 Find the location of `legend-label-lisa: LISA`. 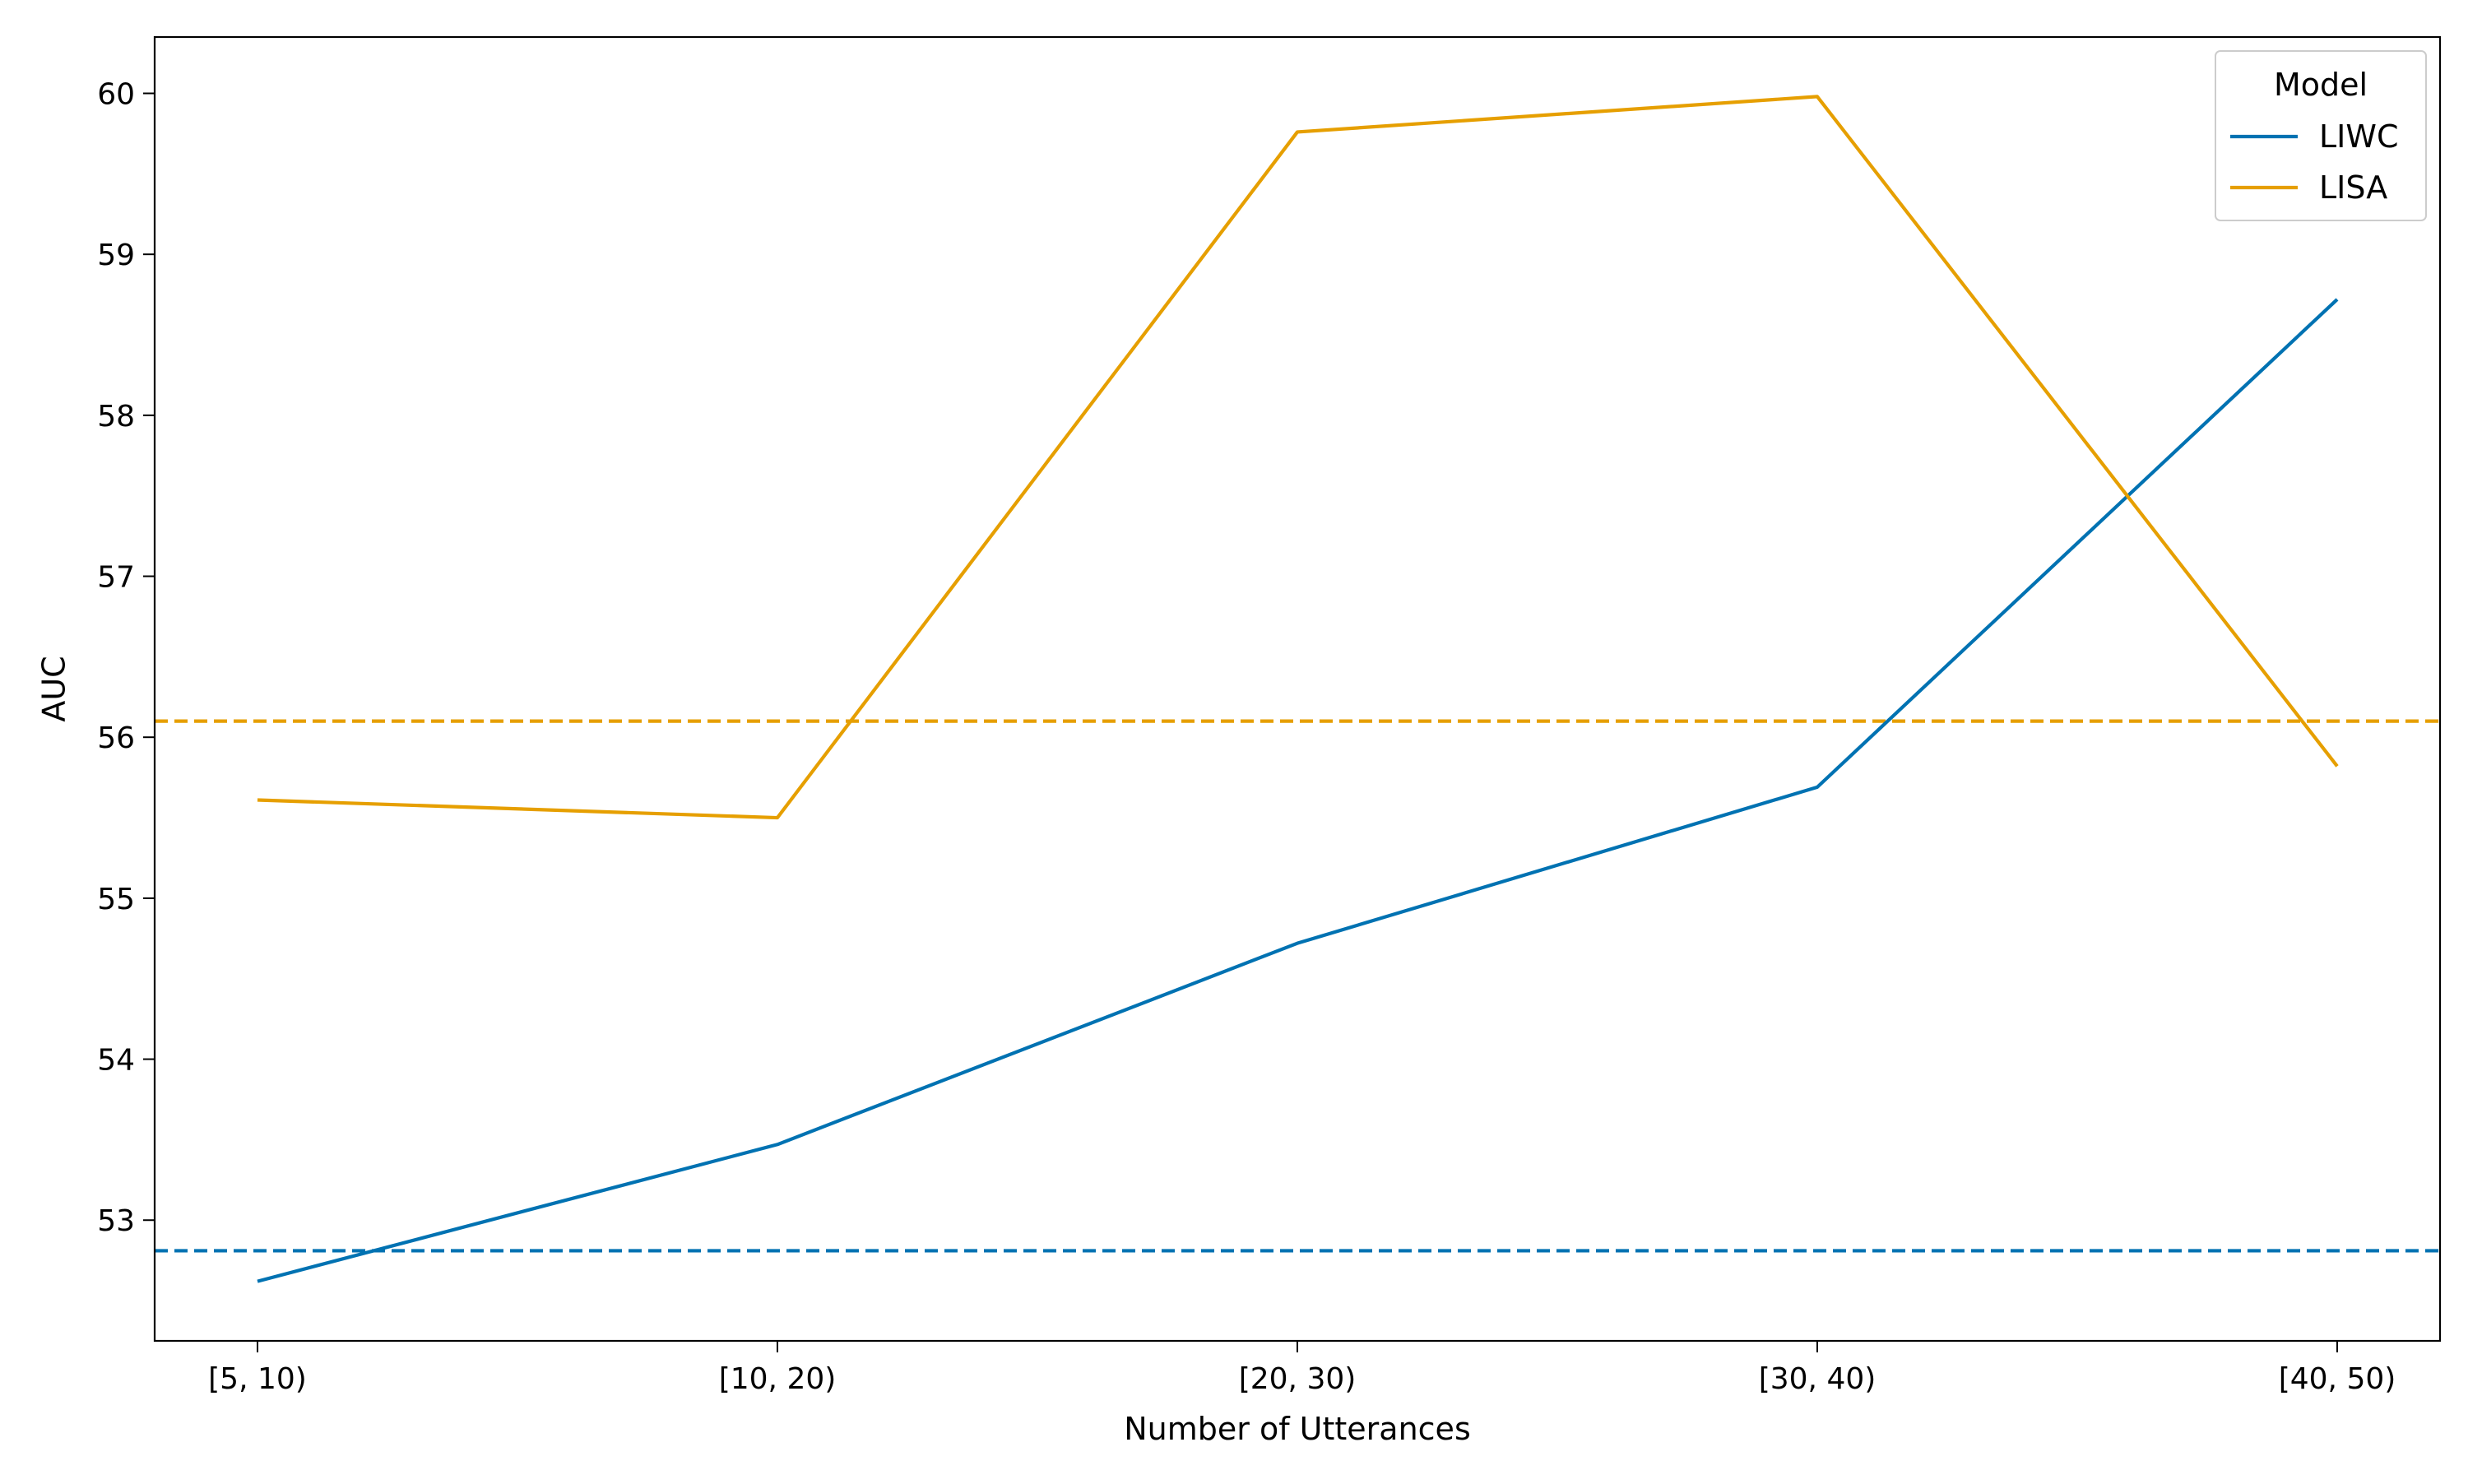

legend-label-lisa: LISA is located at coordinates (2353, 187).